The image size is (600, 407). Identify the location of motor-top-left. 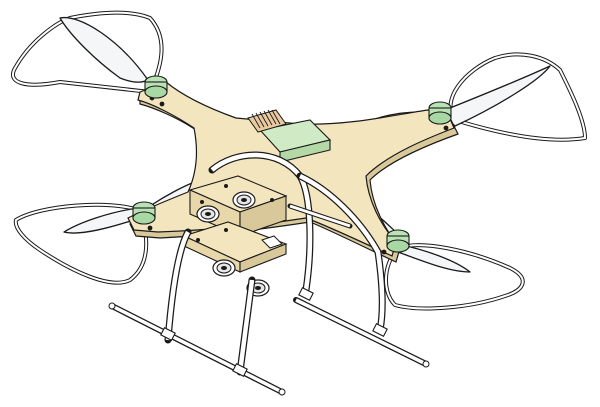
(156, 87).